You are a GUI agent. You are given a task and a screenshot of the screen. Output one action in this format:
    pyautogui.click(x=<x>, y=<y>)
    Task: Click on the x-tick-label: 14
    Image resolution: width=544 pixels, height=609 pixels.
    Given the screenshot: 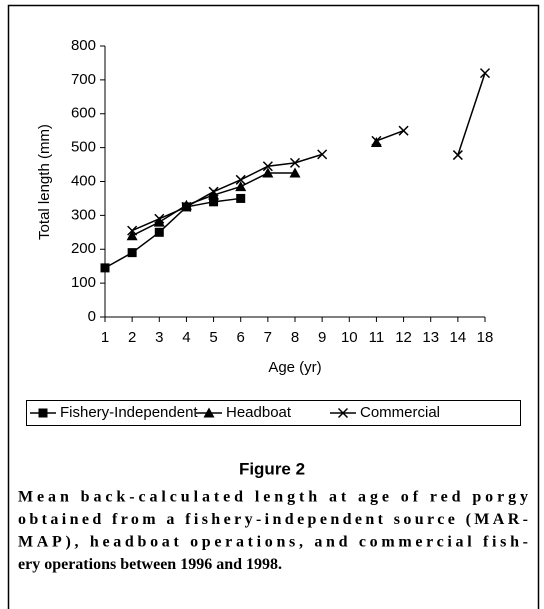 What is the action you would take?
    pyautogui.click(x=458, y=337)
    